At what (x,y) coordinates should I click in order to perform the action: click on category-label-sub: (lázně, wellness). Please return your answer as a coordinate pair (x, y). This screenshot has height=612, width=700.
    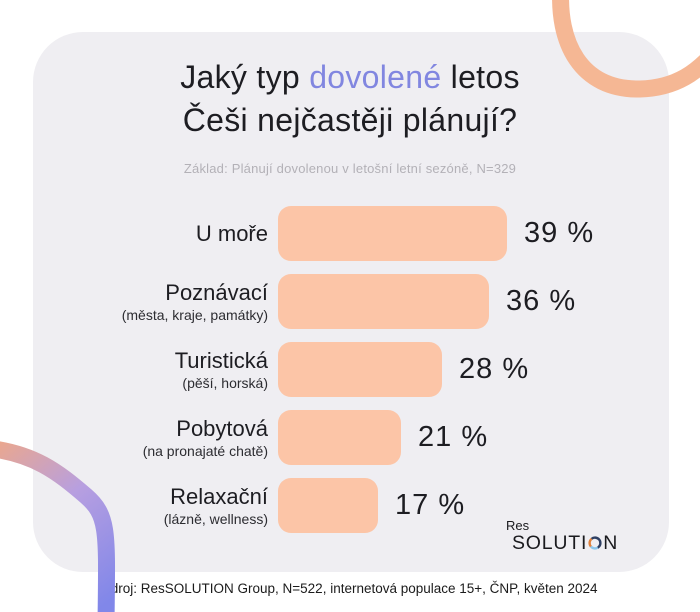
    Looking at the image, I should click on (215, 519).